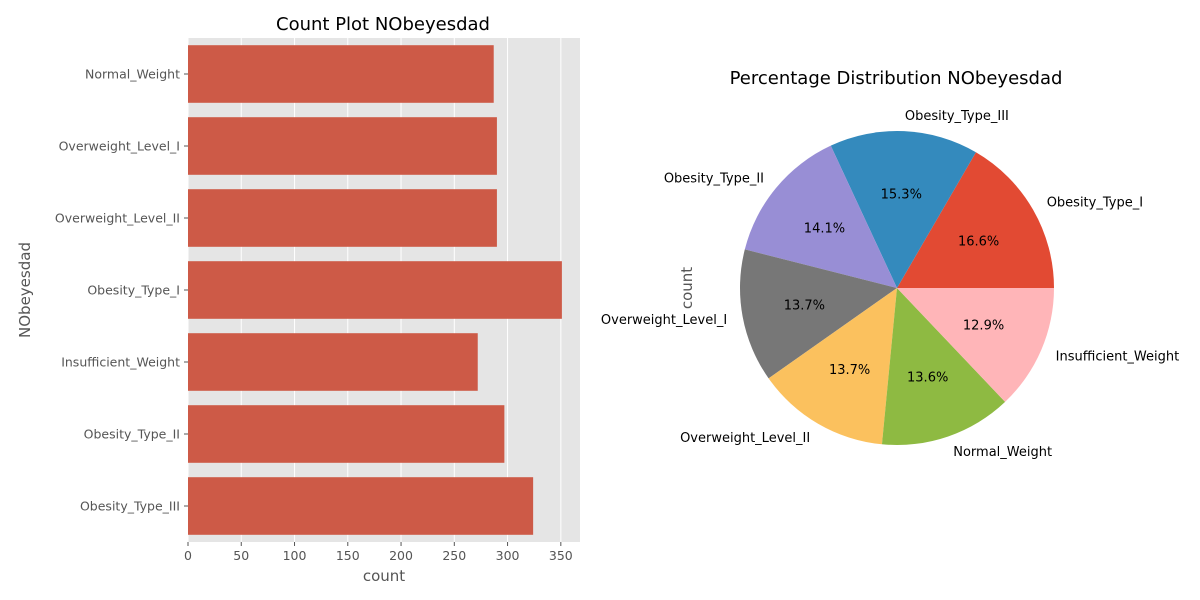 The height and width of the screenshot is (600, 1200). What do you see at coordinates (957, 116) in the screenshot?
I see `pie-slice-label: Obesity_Type_III` at bounding box center [957, 116].